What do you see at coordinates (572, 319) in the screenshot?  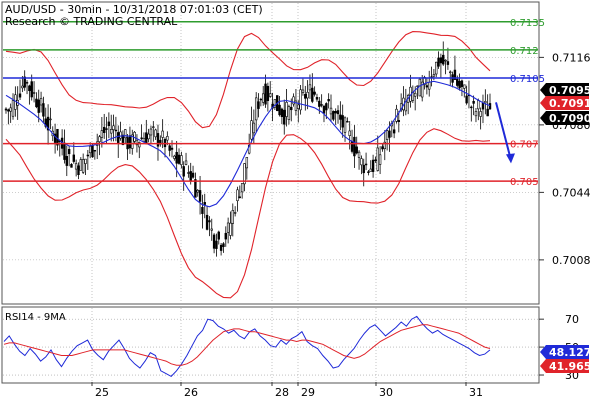 I see `y-tick-label: 70` at bounding box center [572, 319].